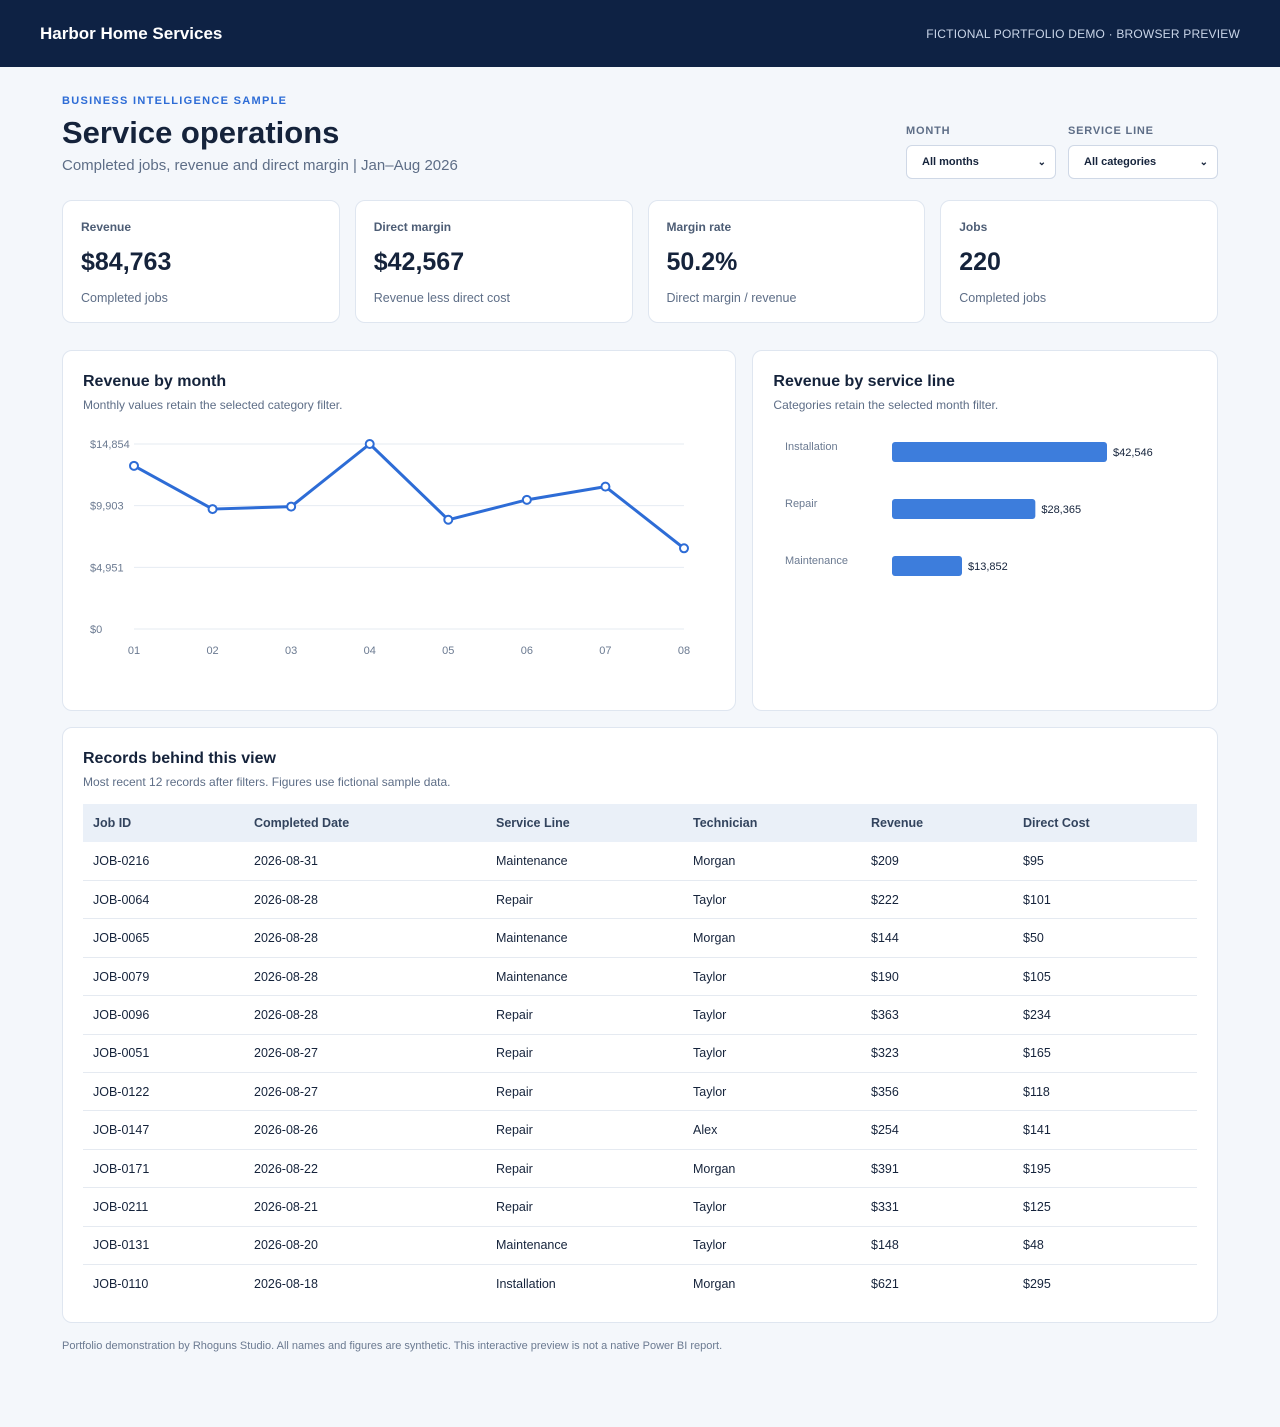  What do you see at coordinates (980, 262) in the screenshot?
I see `kpi-value: 220` at bounding box center [980, 262].